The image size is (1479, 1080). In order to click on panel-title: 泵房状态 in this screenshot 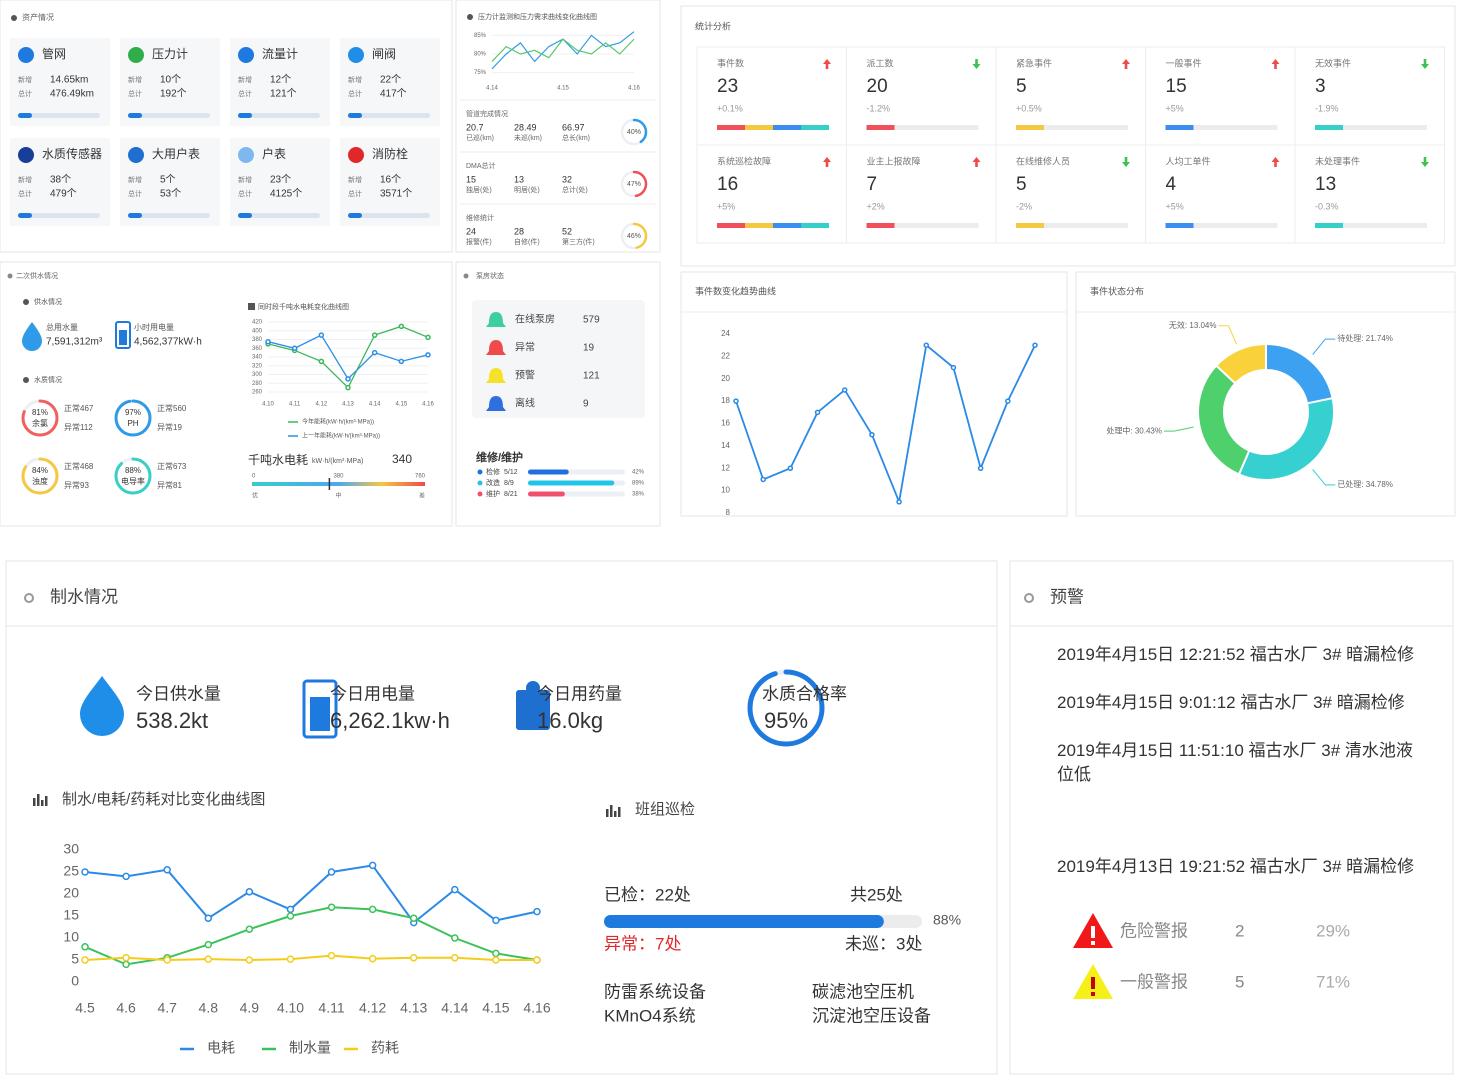, I will do `click(490, 275)`.